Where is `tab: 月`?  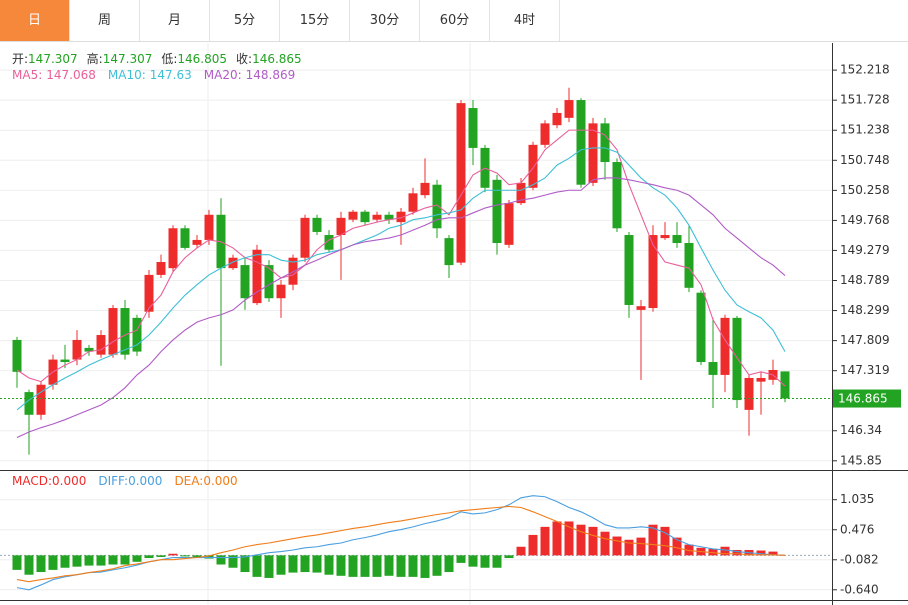
tab: 月 is located at coordinates (175, 20).